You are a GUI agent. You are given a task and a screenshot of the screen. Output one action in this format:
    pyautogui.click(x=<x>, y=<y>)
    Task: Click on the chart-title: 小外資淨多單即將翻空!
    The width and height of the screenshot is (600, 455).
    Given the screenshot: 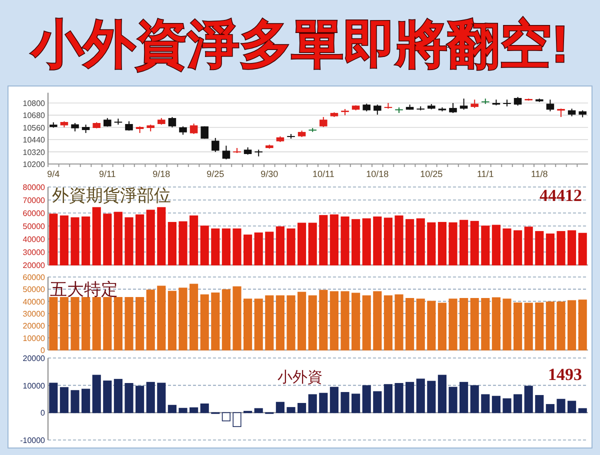 What is the action you would take?
    pyautogui.click(x=299, y=45)
    